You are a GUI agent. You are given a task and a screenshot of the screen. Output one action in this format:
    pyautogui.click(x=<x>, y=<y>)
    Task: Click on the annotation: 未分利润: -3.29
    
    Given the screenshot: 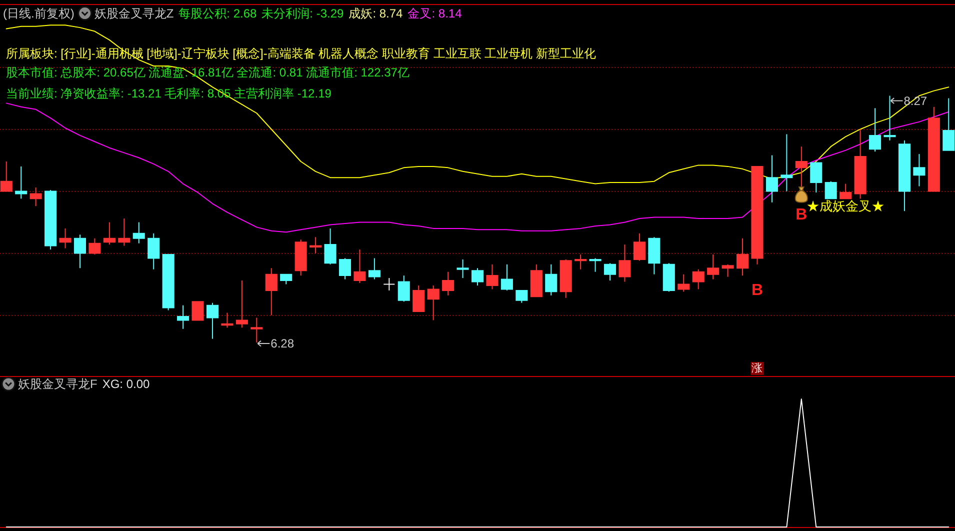 What is the action you would take?
    pyautogui.click(x=303, y=13)
    